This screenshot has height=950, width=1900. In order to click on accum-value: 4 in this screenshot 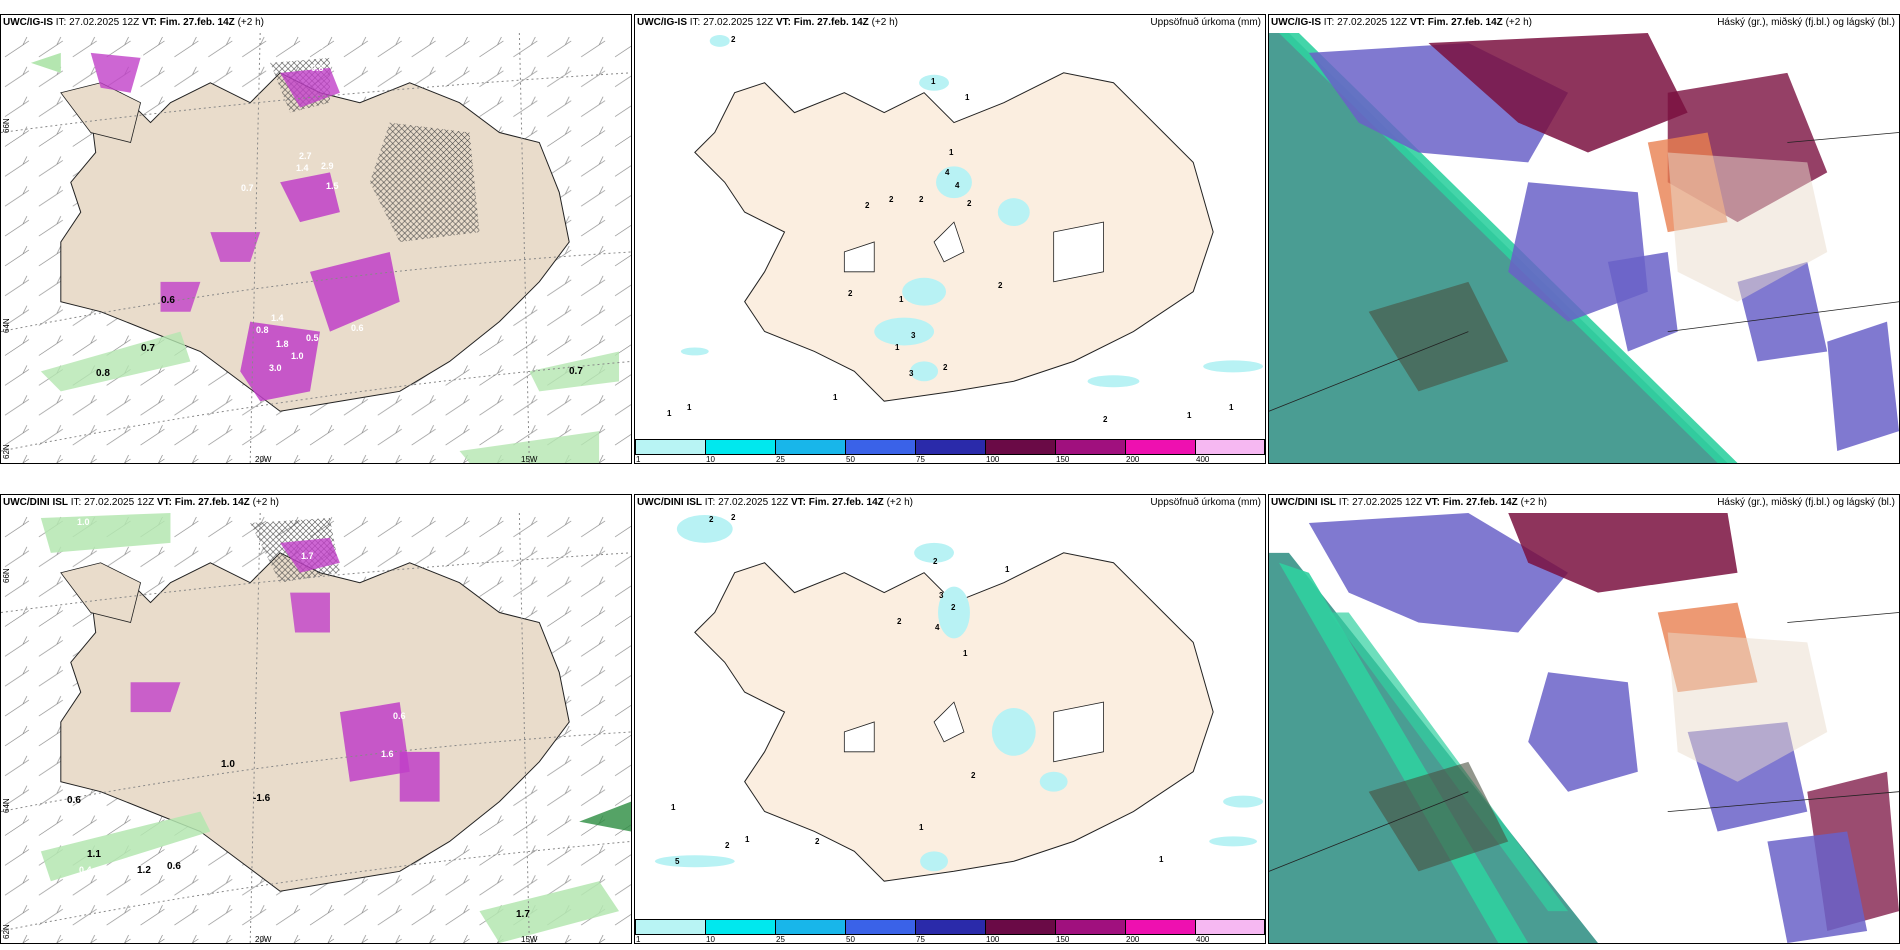, I will do `click(937, 627)`.